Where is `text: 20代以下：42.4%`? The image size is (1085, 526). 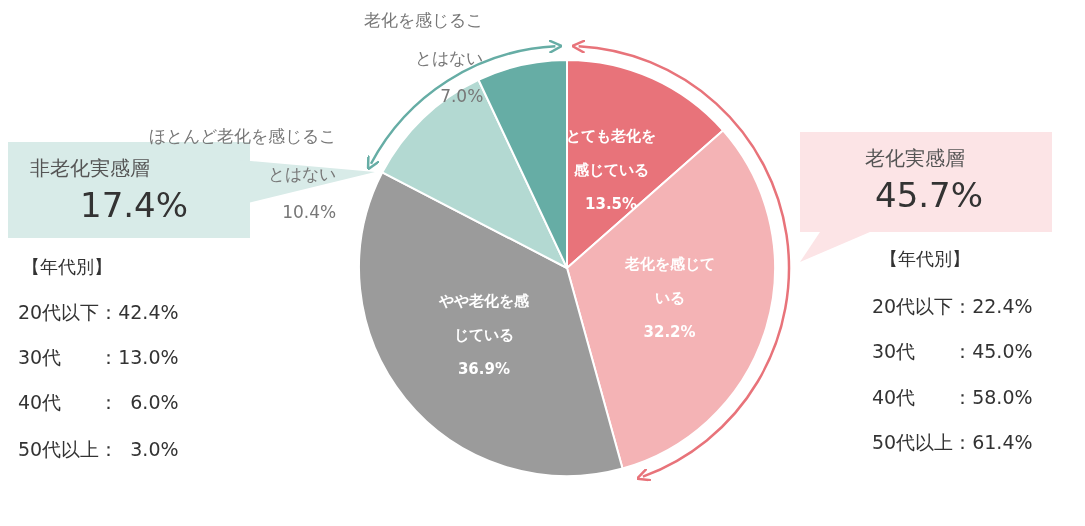
text: 20代以下：42.4% is located at coordinates (98, 312).